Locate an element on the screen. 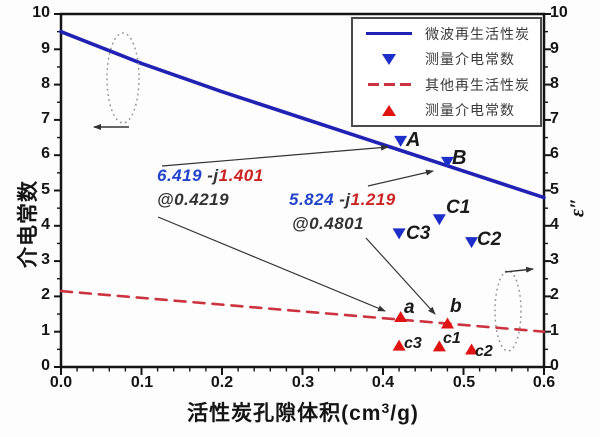  x-axis-title-unit: /g) is located at coordinates (404, 413).